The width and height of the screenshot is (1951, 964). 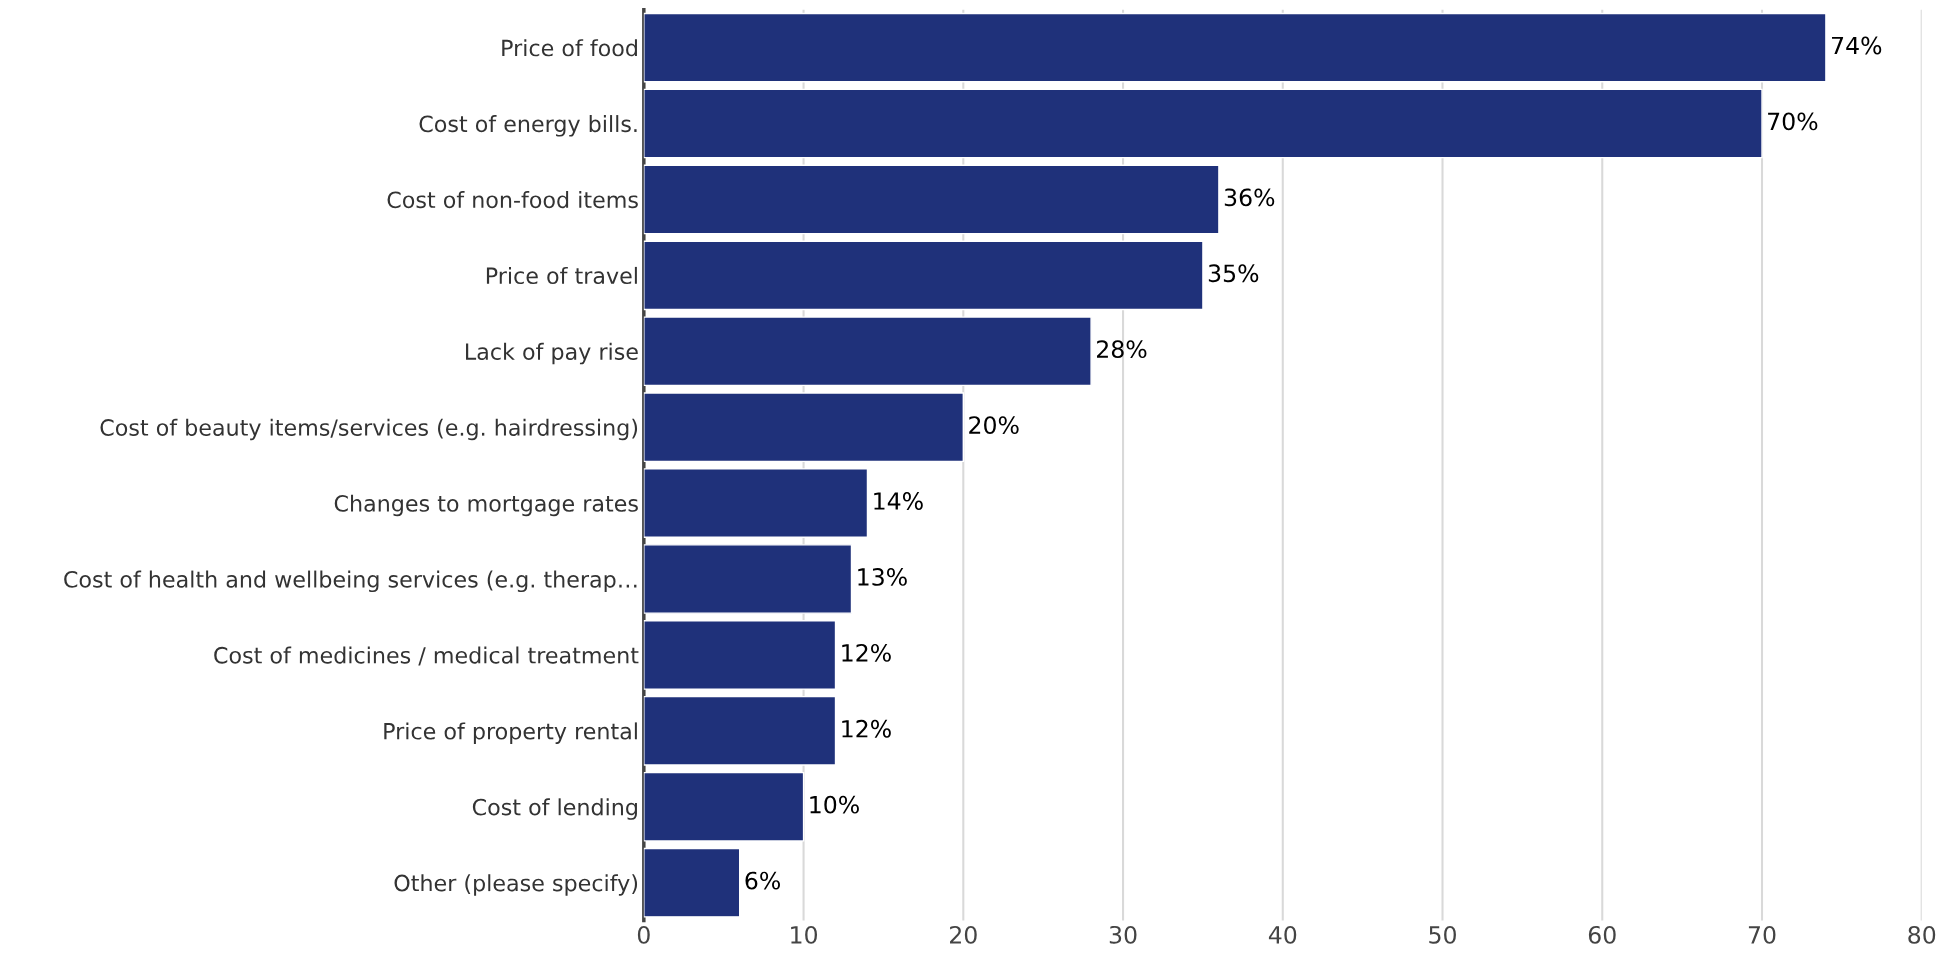 I want to click on x-tick-label: 10, so click(x=804, y=934).